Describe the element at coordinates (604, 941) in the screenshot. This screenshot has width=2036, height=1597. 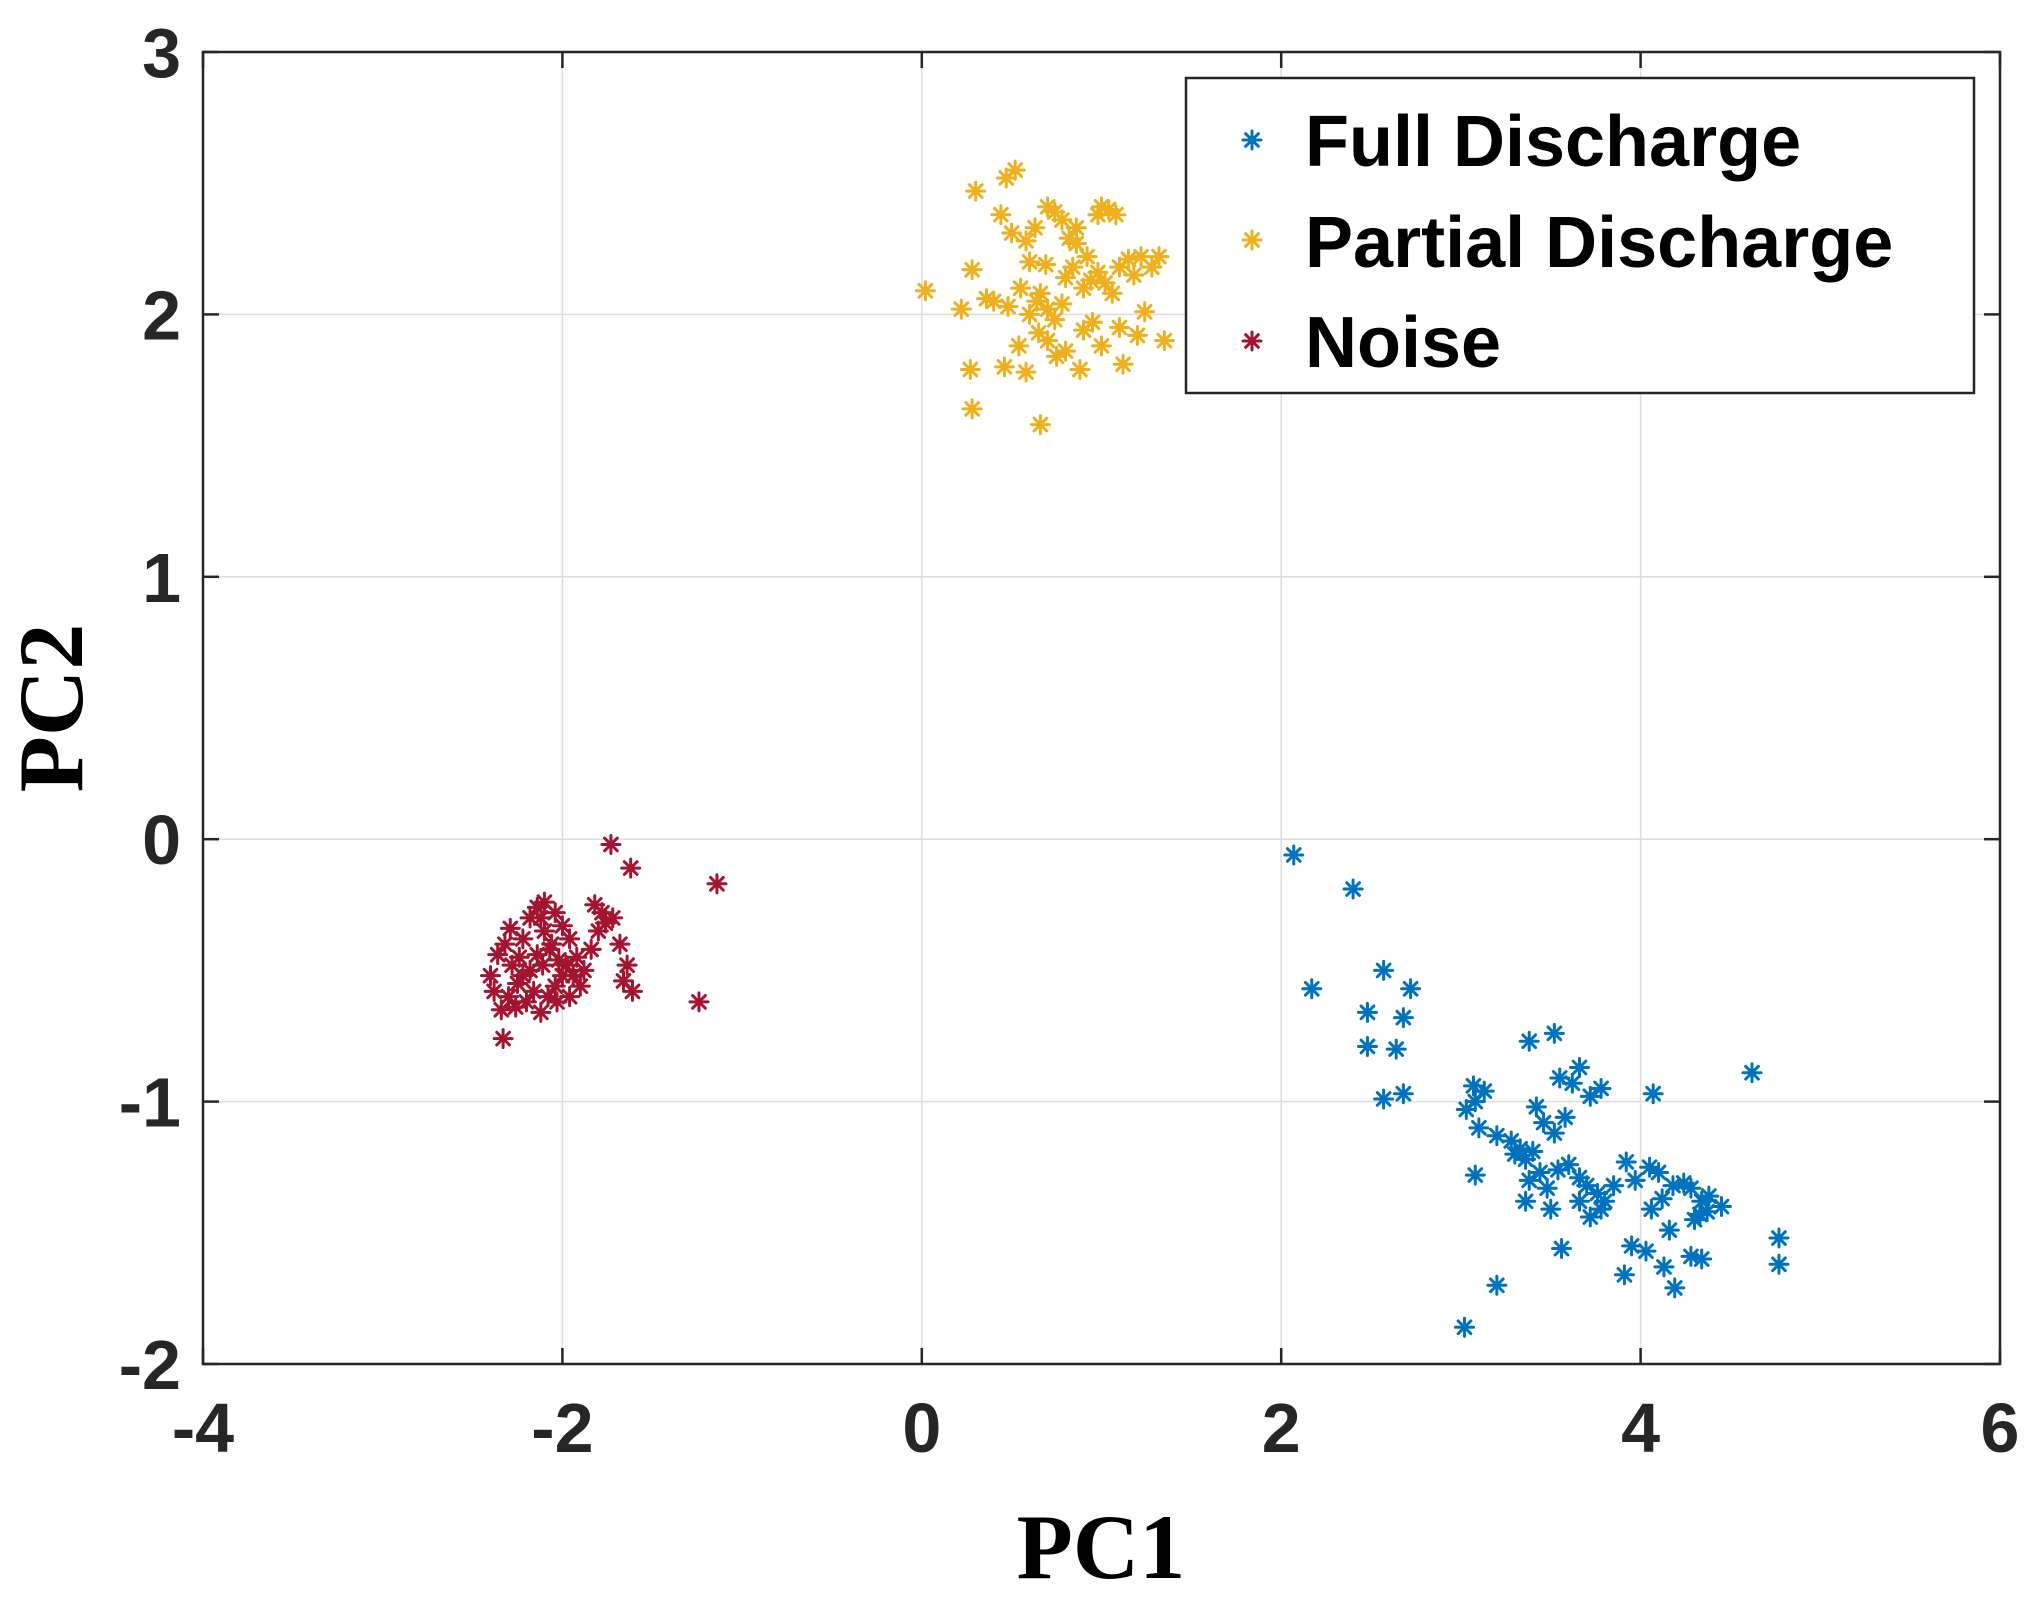
I see `series-noise` at that location.